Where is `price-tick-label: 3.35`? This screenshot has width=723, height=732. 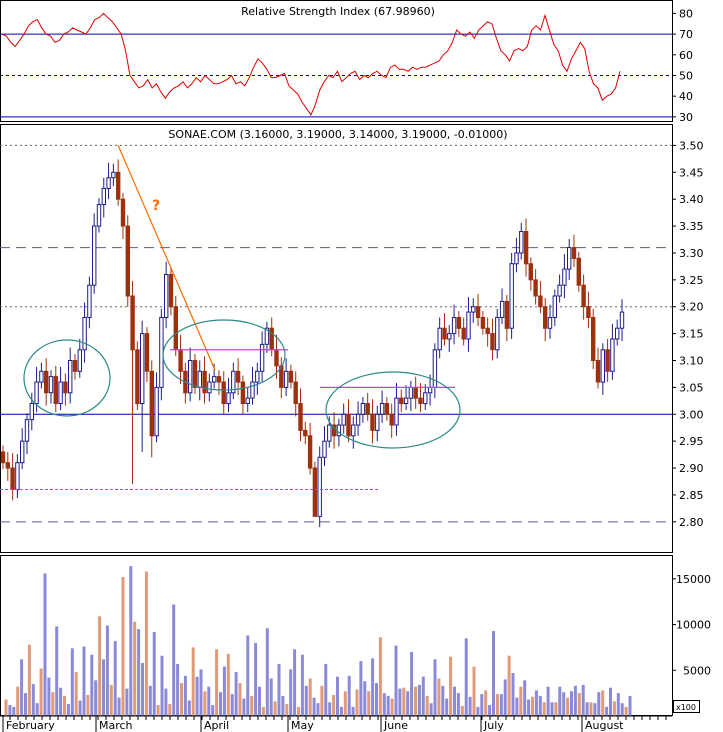
price-tick-label: 3.35 is located at coordinates (691, 226).